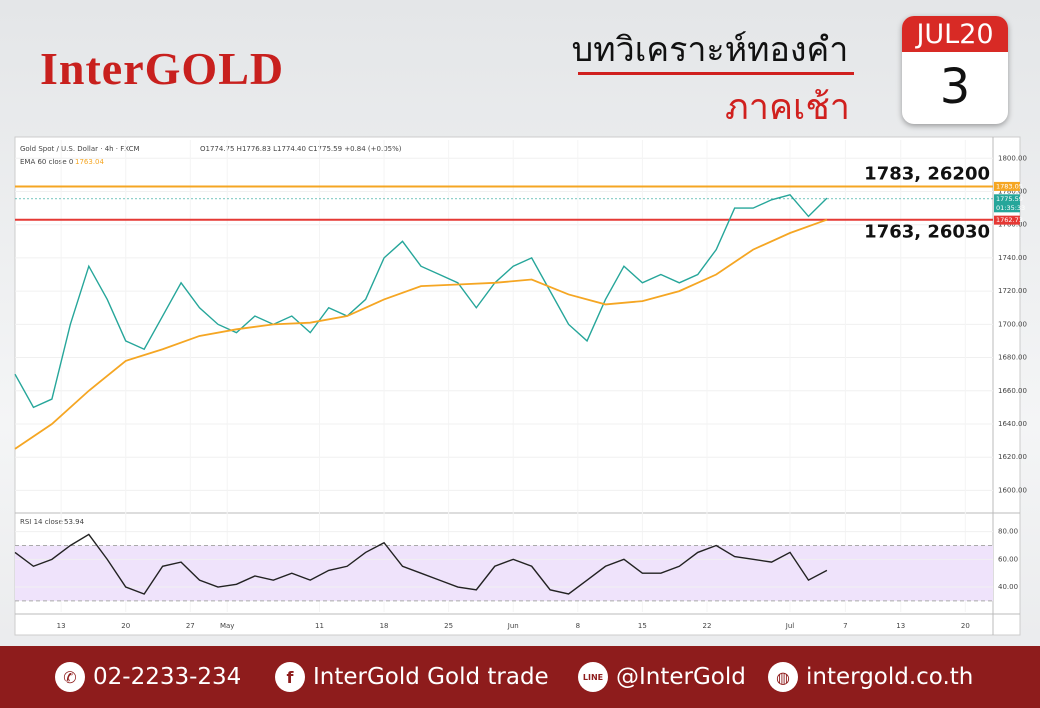 This screenshot has width=1040, height=708. What do you see at coordinates (319, 626) in the screenshot?
I see `x-tick-label: 11` at bounding box center [319, 626].